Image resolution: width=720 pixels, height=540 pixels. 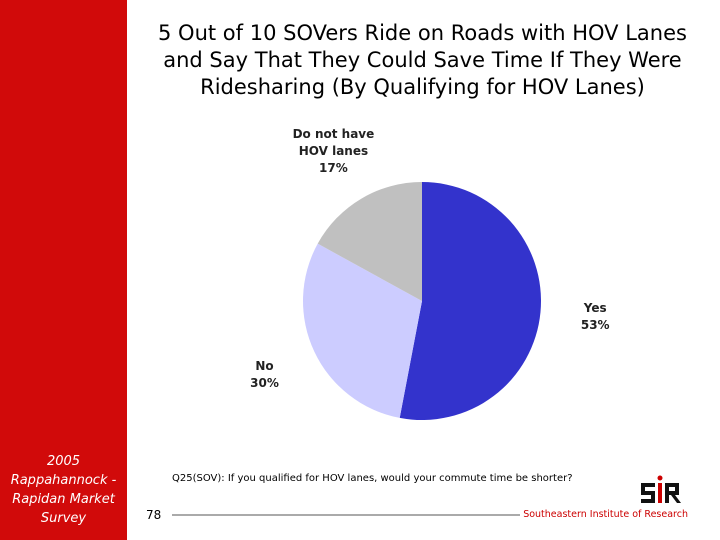 I want to click on organization: Southeastern Institute of Research, so click(x=605, y=514).